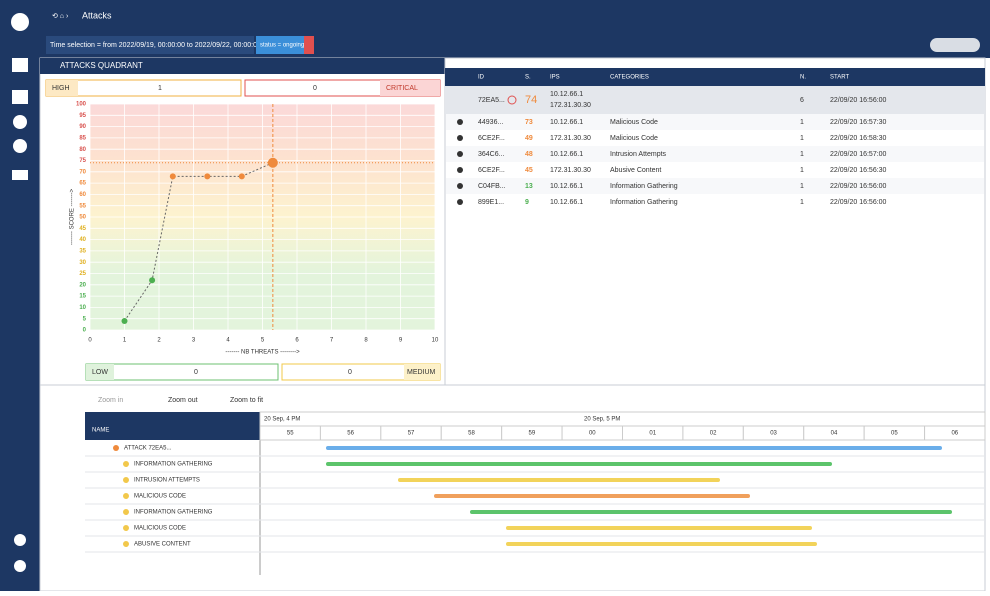  I want to click on critical-label: CRITICAL, so click(402, 88).